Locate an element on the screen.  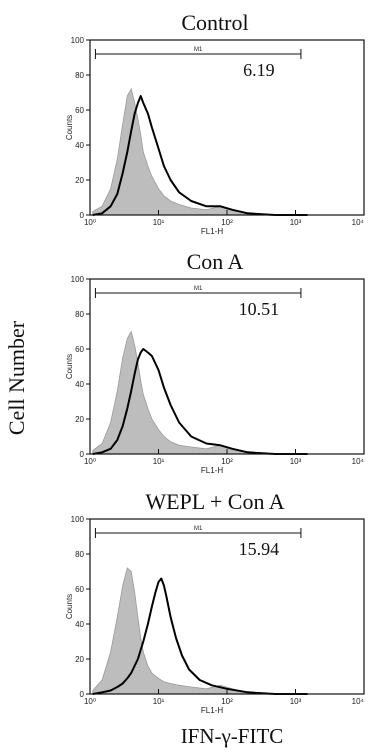
panel-title: Con A is located at coordinates (215, 261).